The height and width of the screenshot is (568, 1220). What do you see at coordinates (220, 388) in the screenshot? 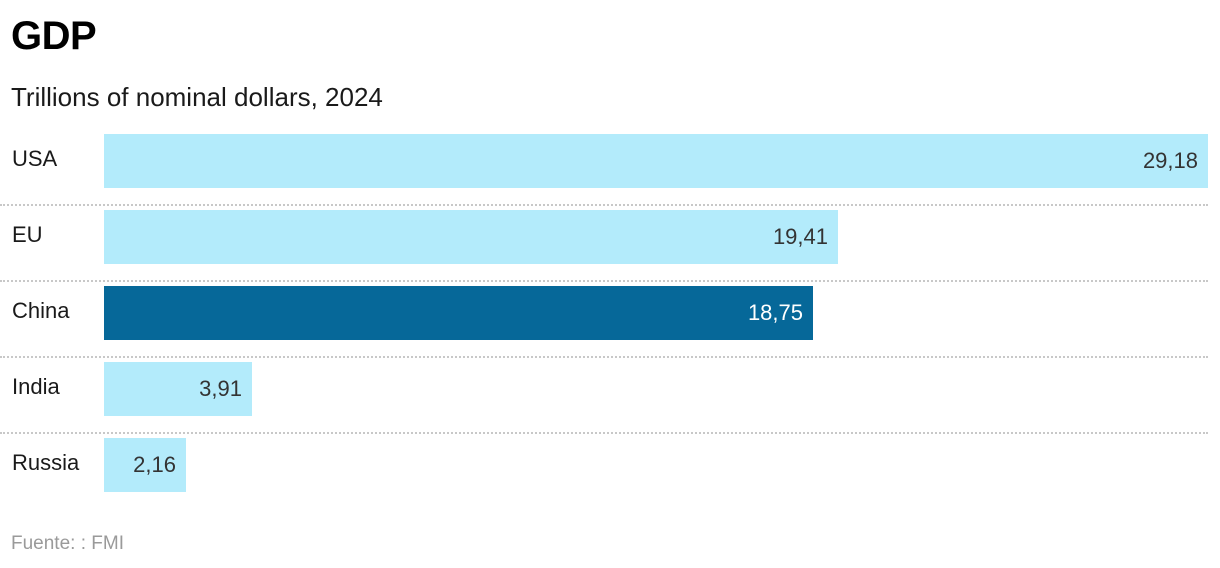
I see `data-label: 3,91` at bounding box center [220, 388].